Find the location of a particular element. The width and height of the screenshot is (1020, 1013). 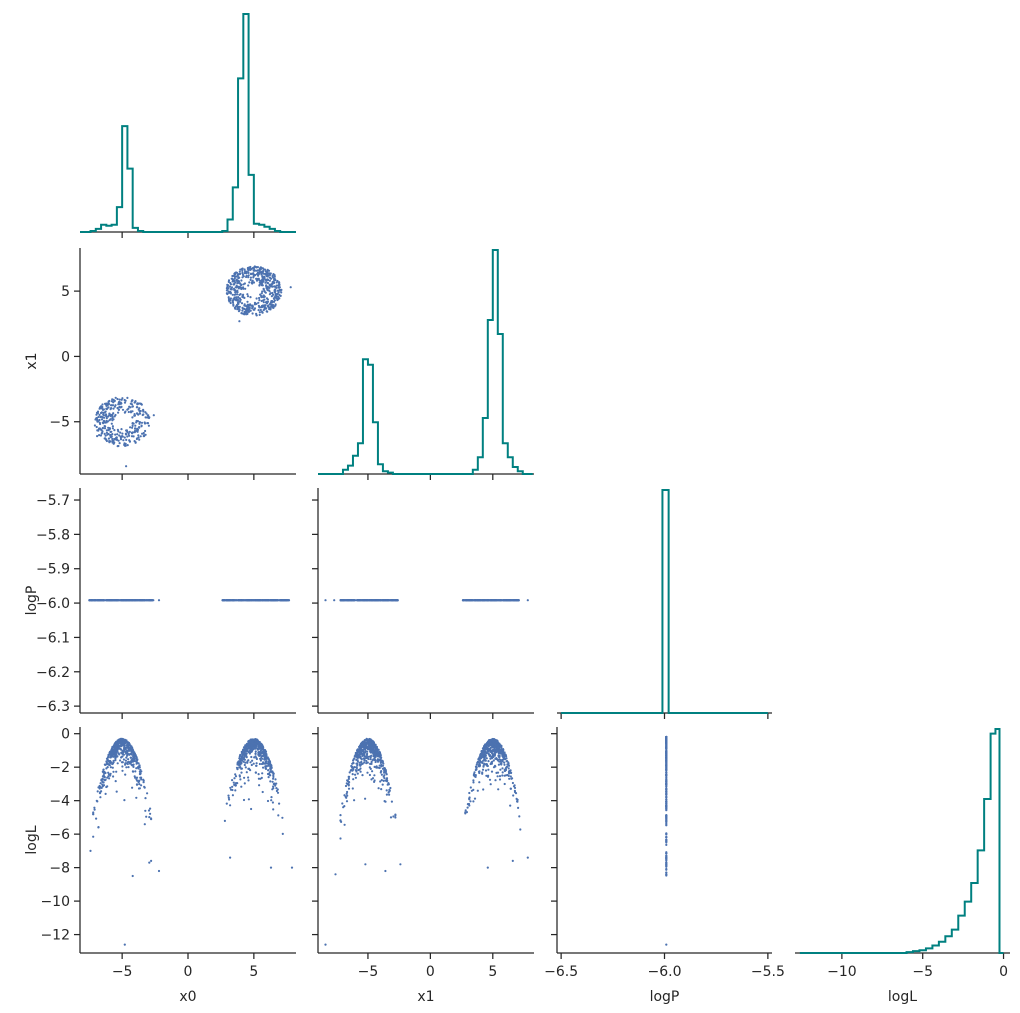

y-tick-label: −10 is located at coordinates (55, 902).